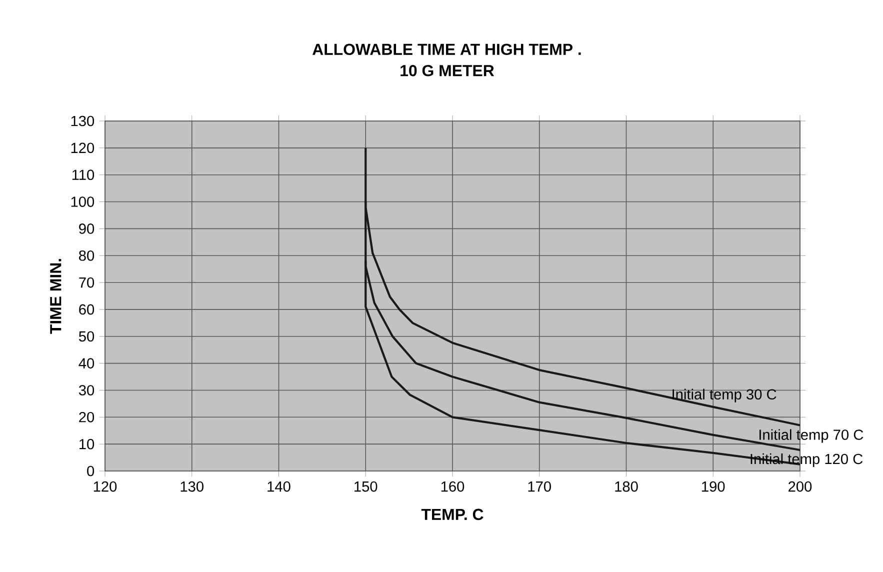 The image size is (883, 572). I want to click on y-axis-title: TIME MIN., so click(56, 296).